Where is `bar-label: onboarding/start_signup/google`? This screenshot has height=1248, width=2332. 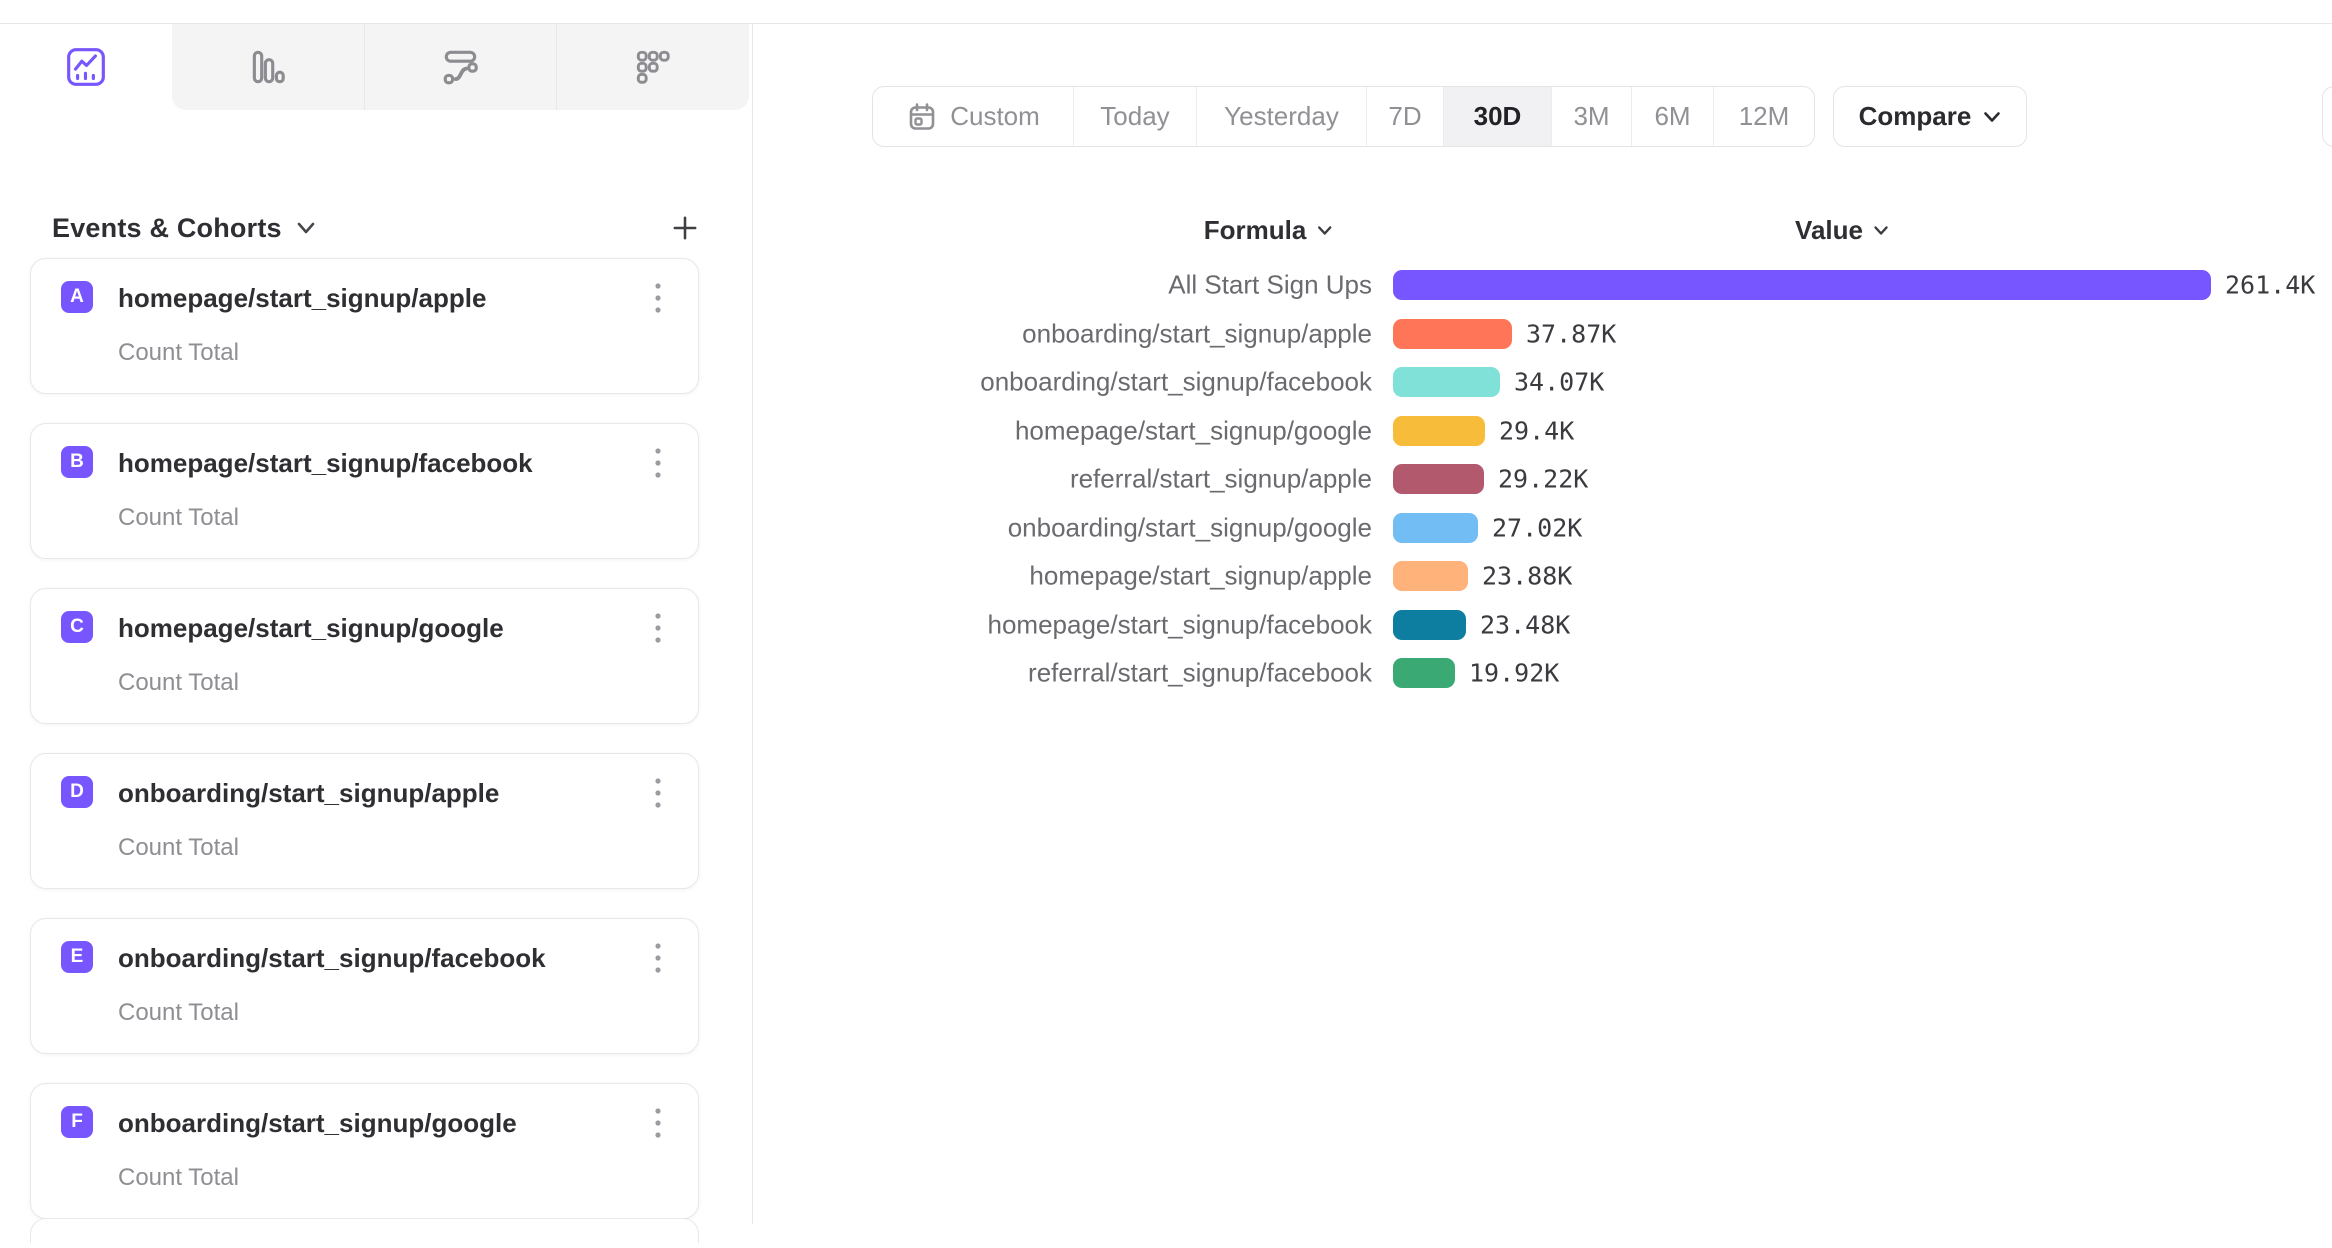 bar-label: onboarding/start_signup/google is located at coordinates (1189, 527).